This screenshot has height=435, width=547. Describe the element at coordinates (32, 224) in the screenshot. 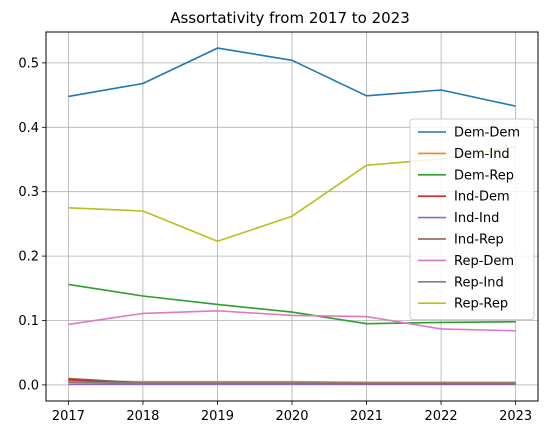

I see `y-axis-ticks: 0.0 0.1 0.2 0.3 0.4 0.5` at that location.